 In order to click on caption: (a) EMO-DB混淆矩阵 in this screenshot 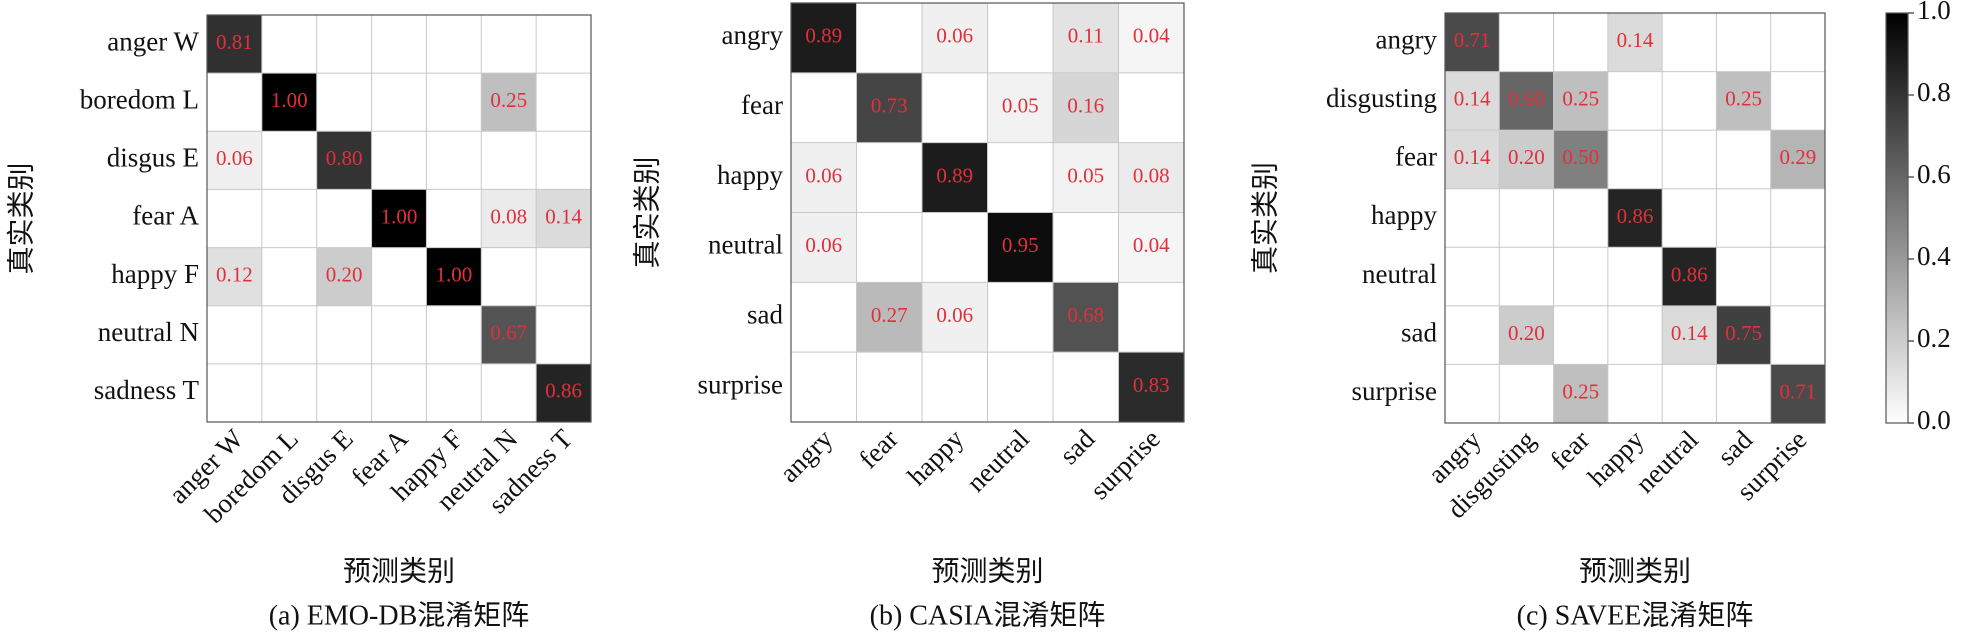, I will do `click(399, 615)`.